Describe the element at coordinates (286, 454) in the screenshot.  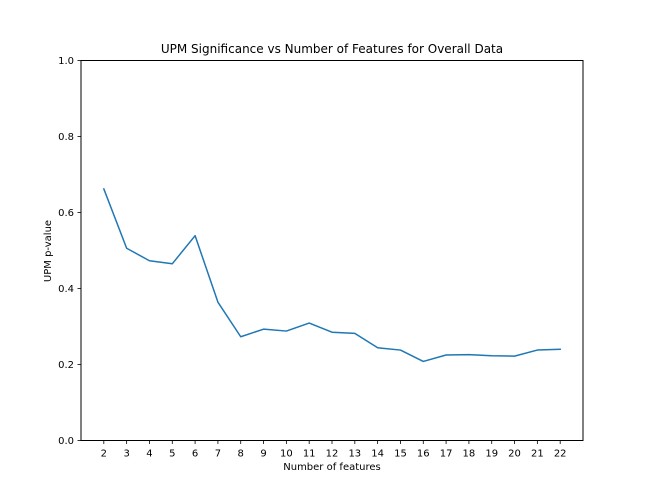
I see `x-tick-label: 10` at that location.